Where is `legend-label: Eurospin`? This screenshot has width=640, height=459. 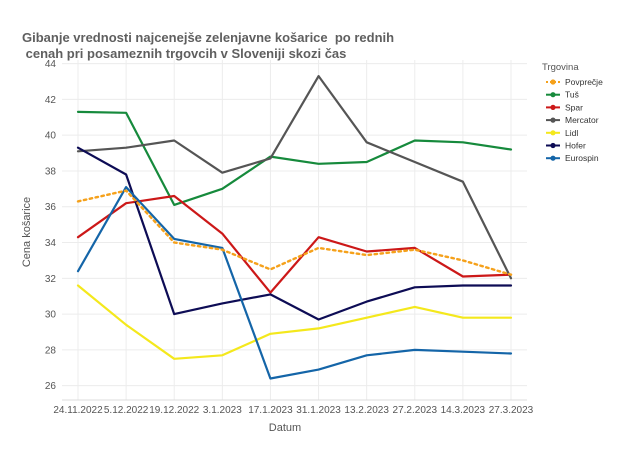
legend-label: Eurospin is located at coordinates (582, 158).